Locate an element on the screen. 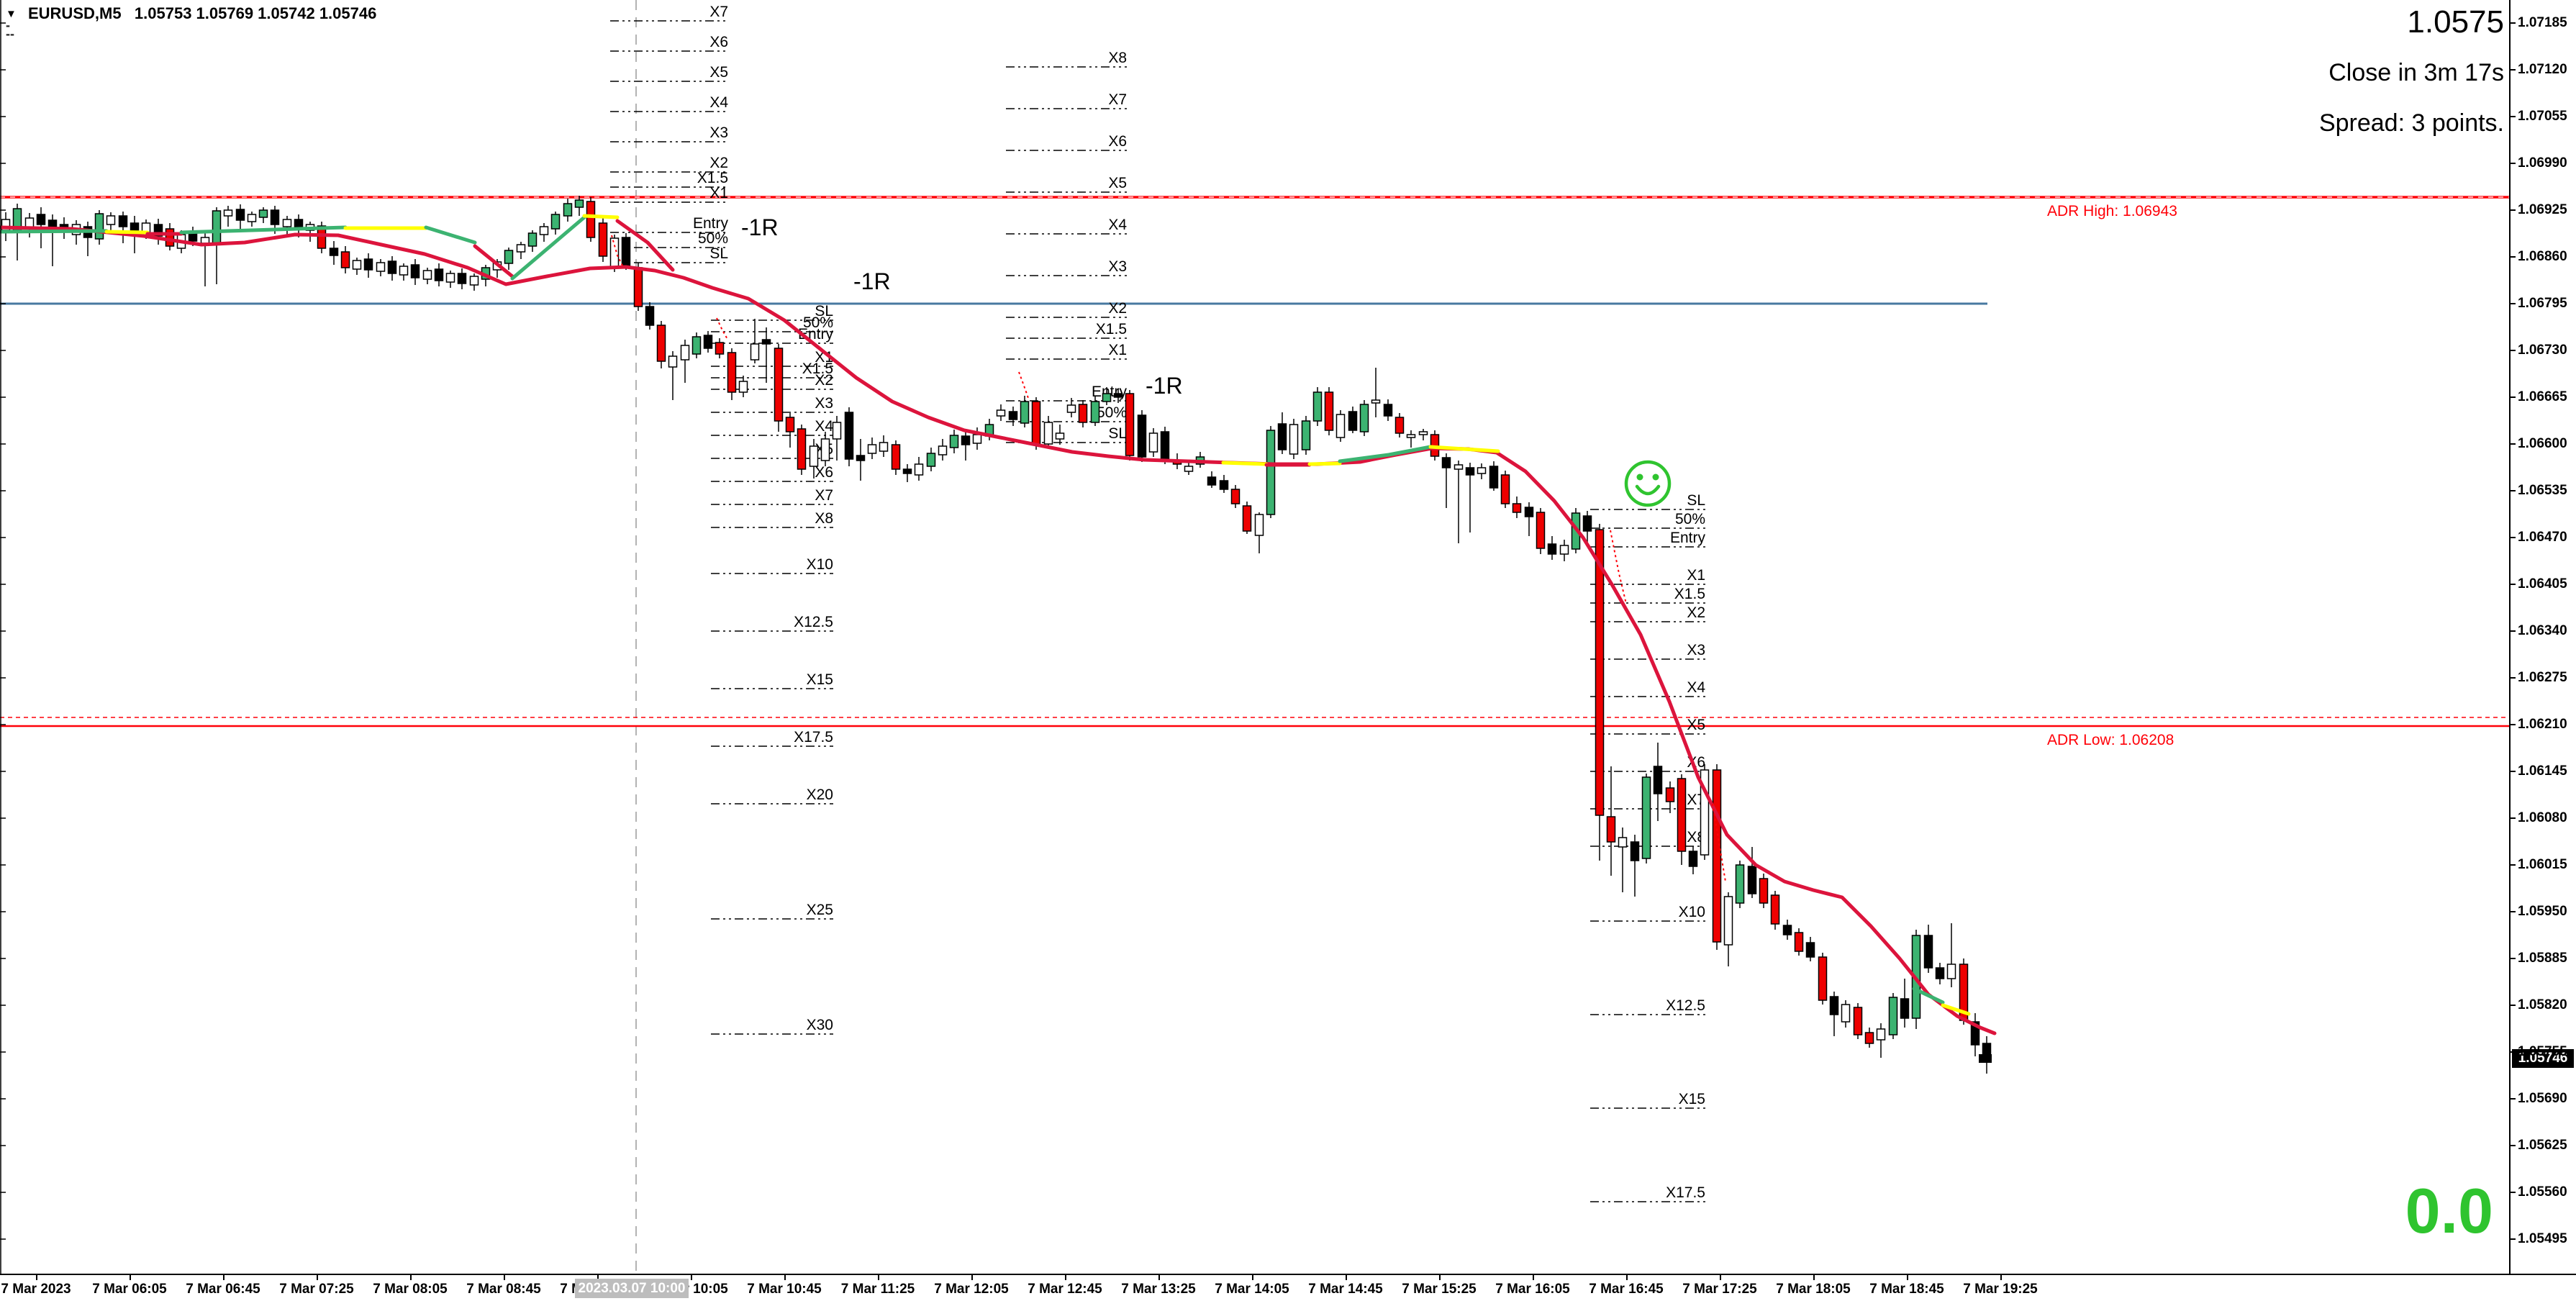 The height and width of the screenshot is (1301, 2576). profit-readout: 0.0 is located at coordinates (2449, 1210).